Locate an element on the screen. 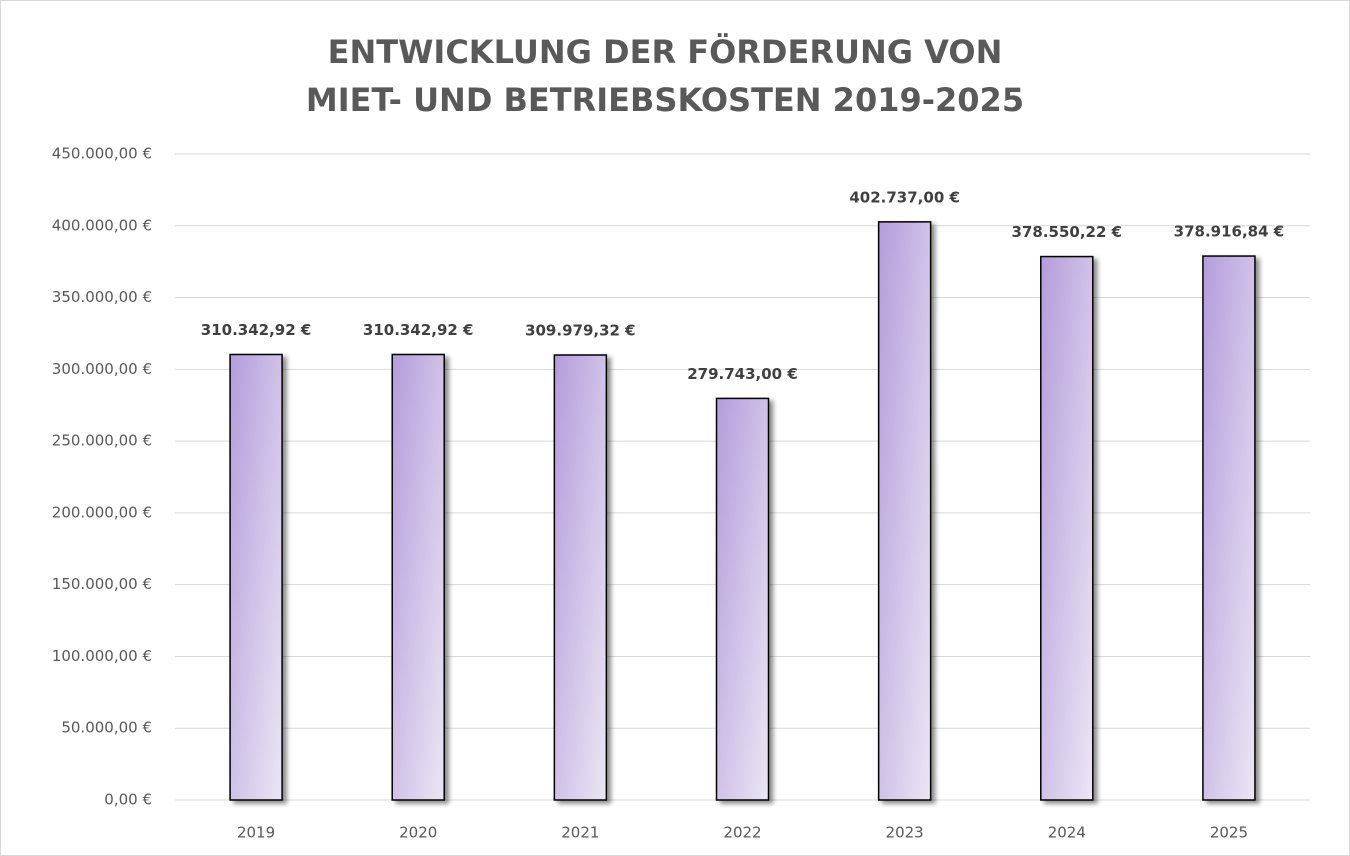 The height and width of the screenshot is (856, 1350). y-tick-label: 350.000,00 € is located at coordinates (102, 297).